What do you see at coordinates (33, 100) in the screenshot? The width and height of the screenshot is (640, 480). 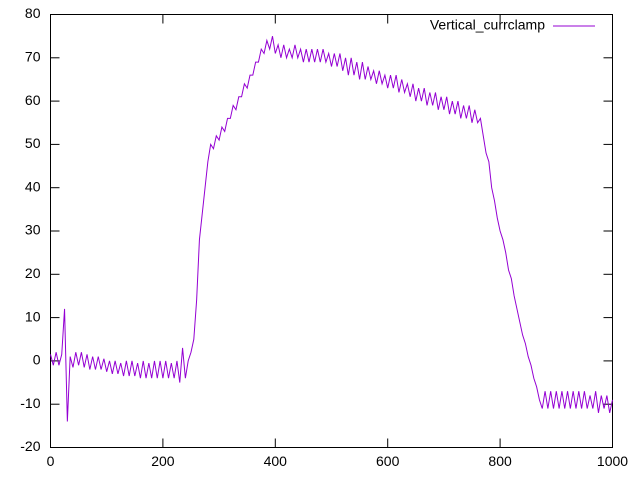 I see `y-tick-label: 60` at bounding box center [33, 100].